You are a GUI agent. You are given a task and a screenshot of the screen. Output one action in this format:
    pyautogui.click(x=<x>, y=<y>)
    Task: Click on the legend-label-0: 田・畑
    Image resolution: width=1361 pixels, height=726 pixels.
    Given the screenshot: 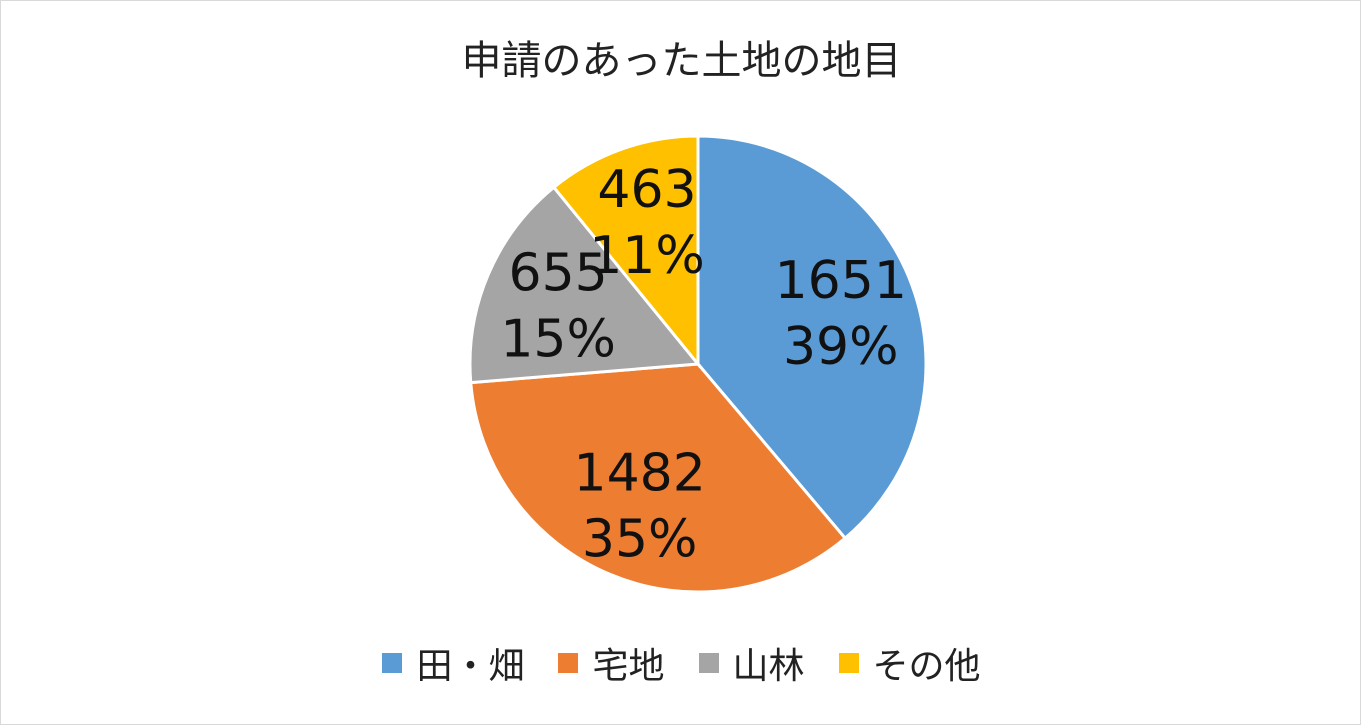 What is the action you would take?
    pyautogui.click(x=470, y=666)
    